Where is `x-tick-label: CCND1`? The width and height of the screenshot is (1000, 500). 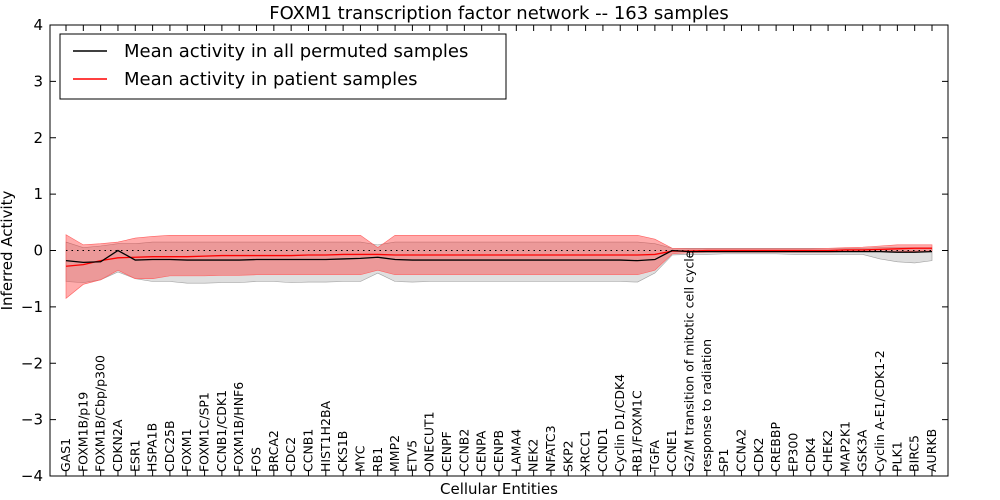
x-tick-label: CCND1 is located at coordinates (602, 450).